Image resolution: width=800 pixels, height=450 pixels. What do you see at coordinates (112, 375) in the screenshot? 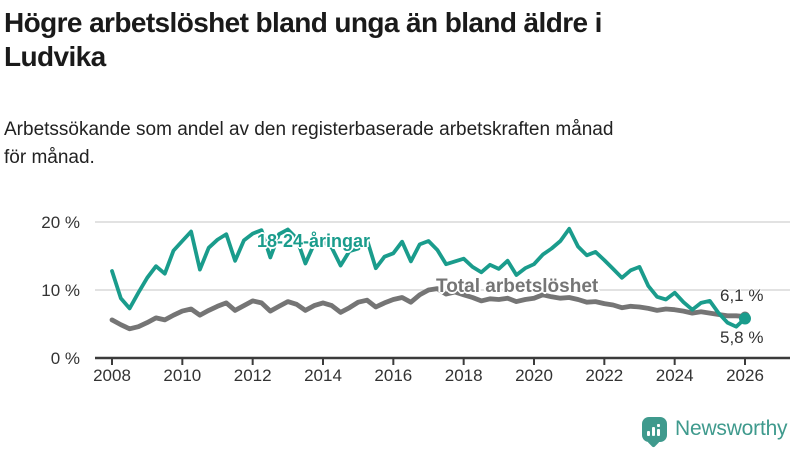
I see `x-tick-label-2008: 2008` at bounding box center [112, 375].